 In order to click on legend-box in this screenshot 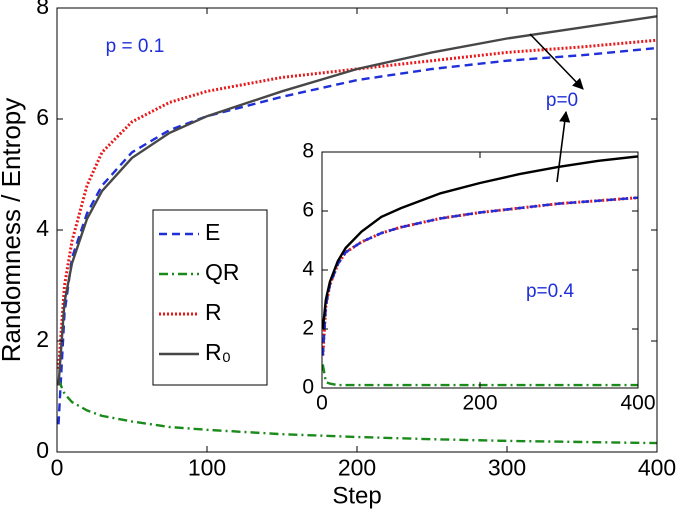, I will do `click(210, 297)`.